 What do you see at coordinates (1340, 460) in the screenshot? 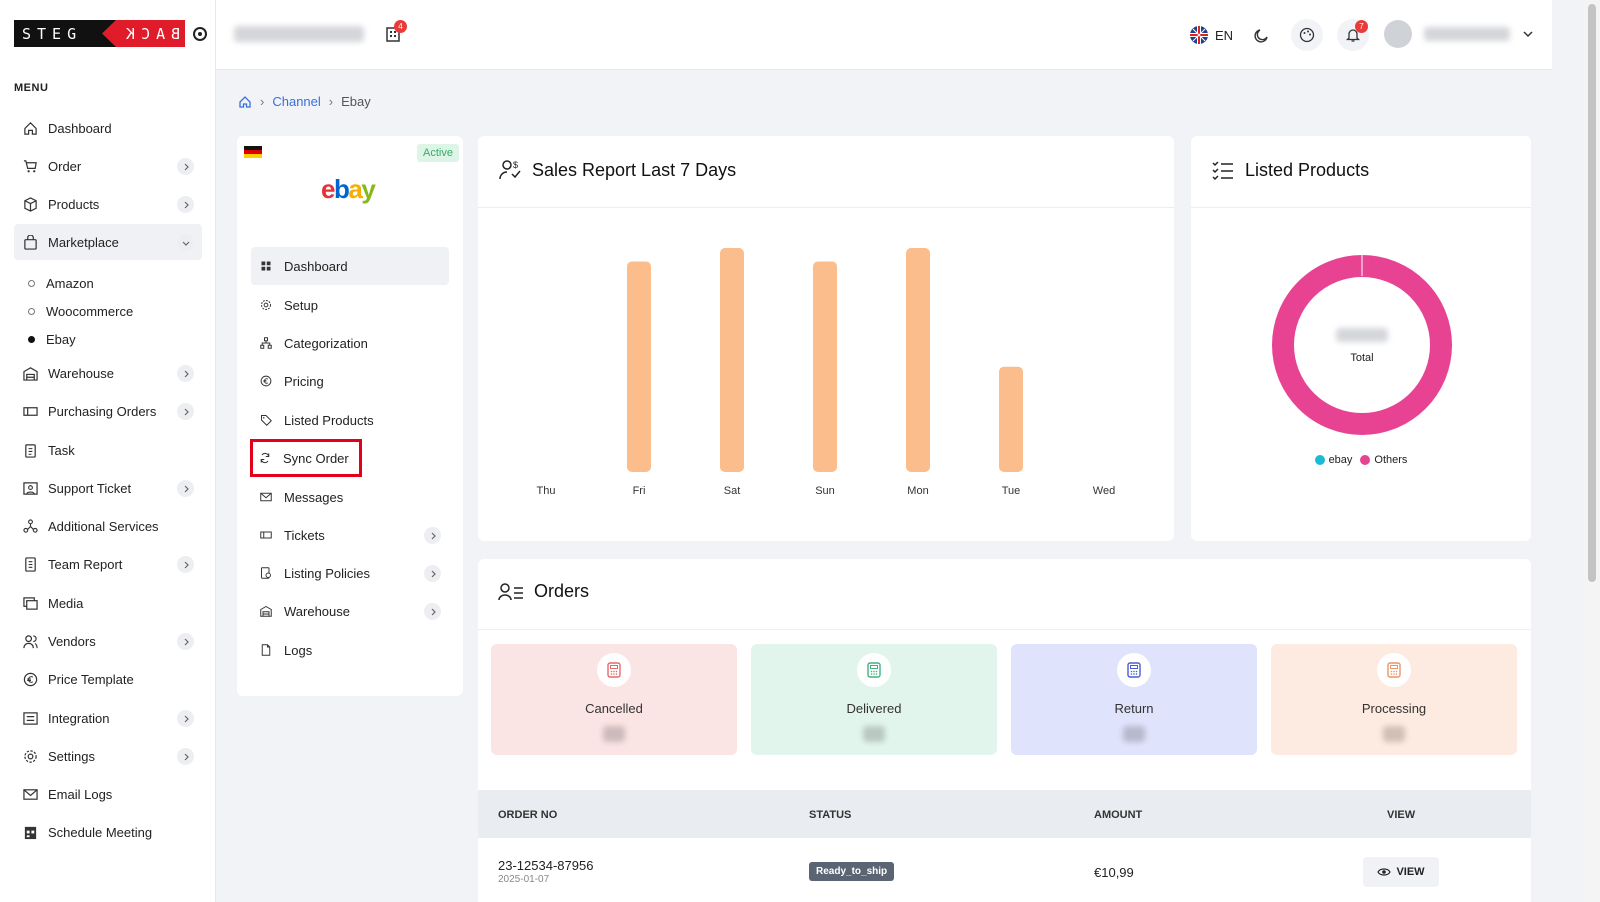
I see `legend-label: ebay` at bounding box center [1340, 460].